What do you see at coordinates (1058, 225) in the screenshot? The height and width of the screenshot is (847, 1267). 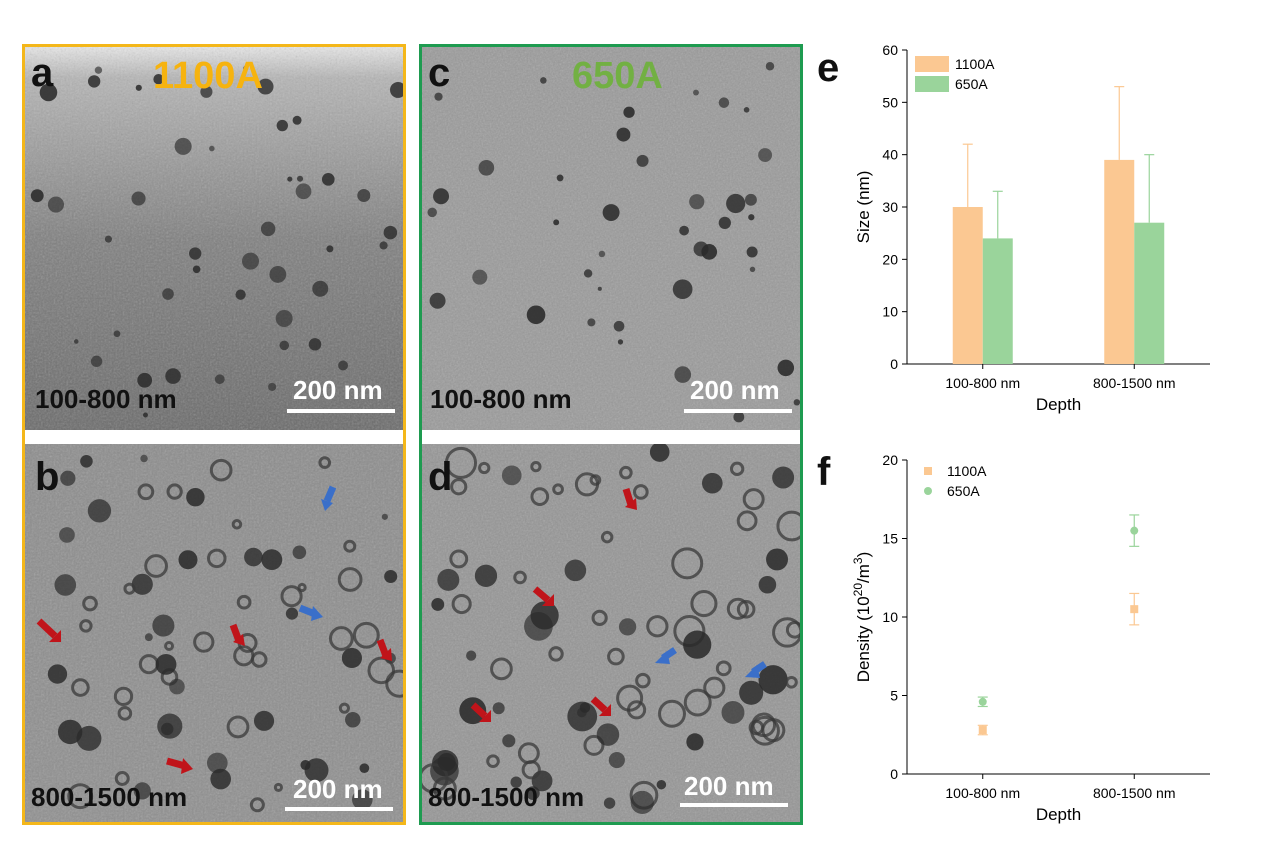 I see `chart-e-bars` at bounding box center [1058, 225].